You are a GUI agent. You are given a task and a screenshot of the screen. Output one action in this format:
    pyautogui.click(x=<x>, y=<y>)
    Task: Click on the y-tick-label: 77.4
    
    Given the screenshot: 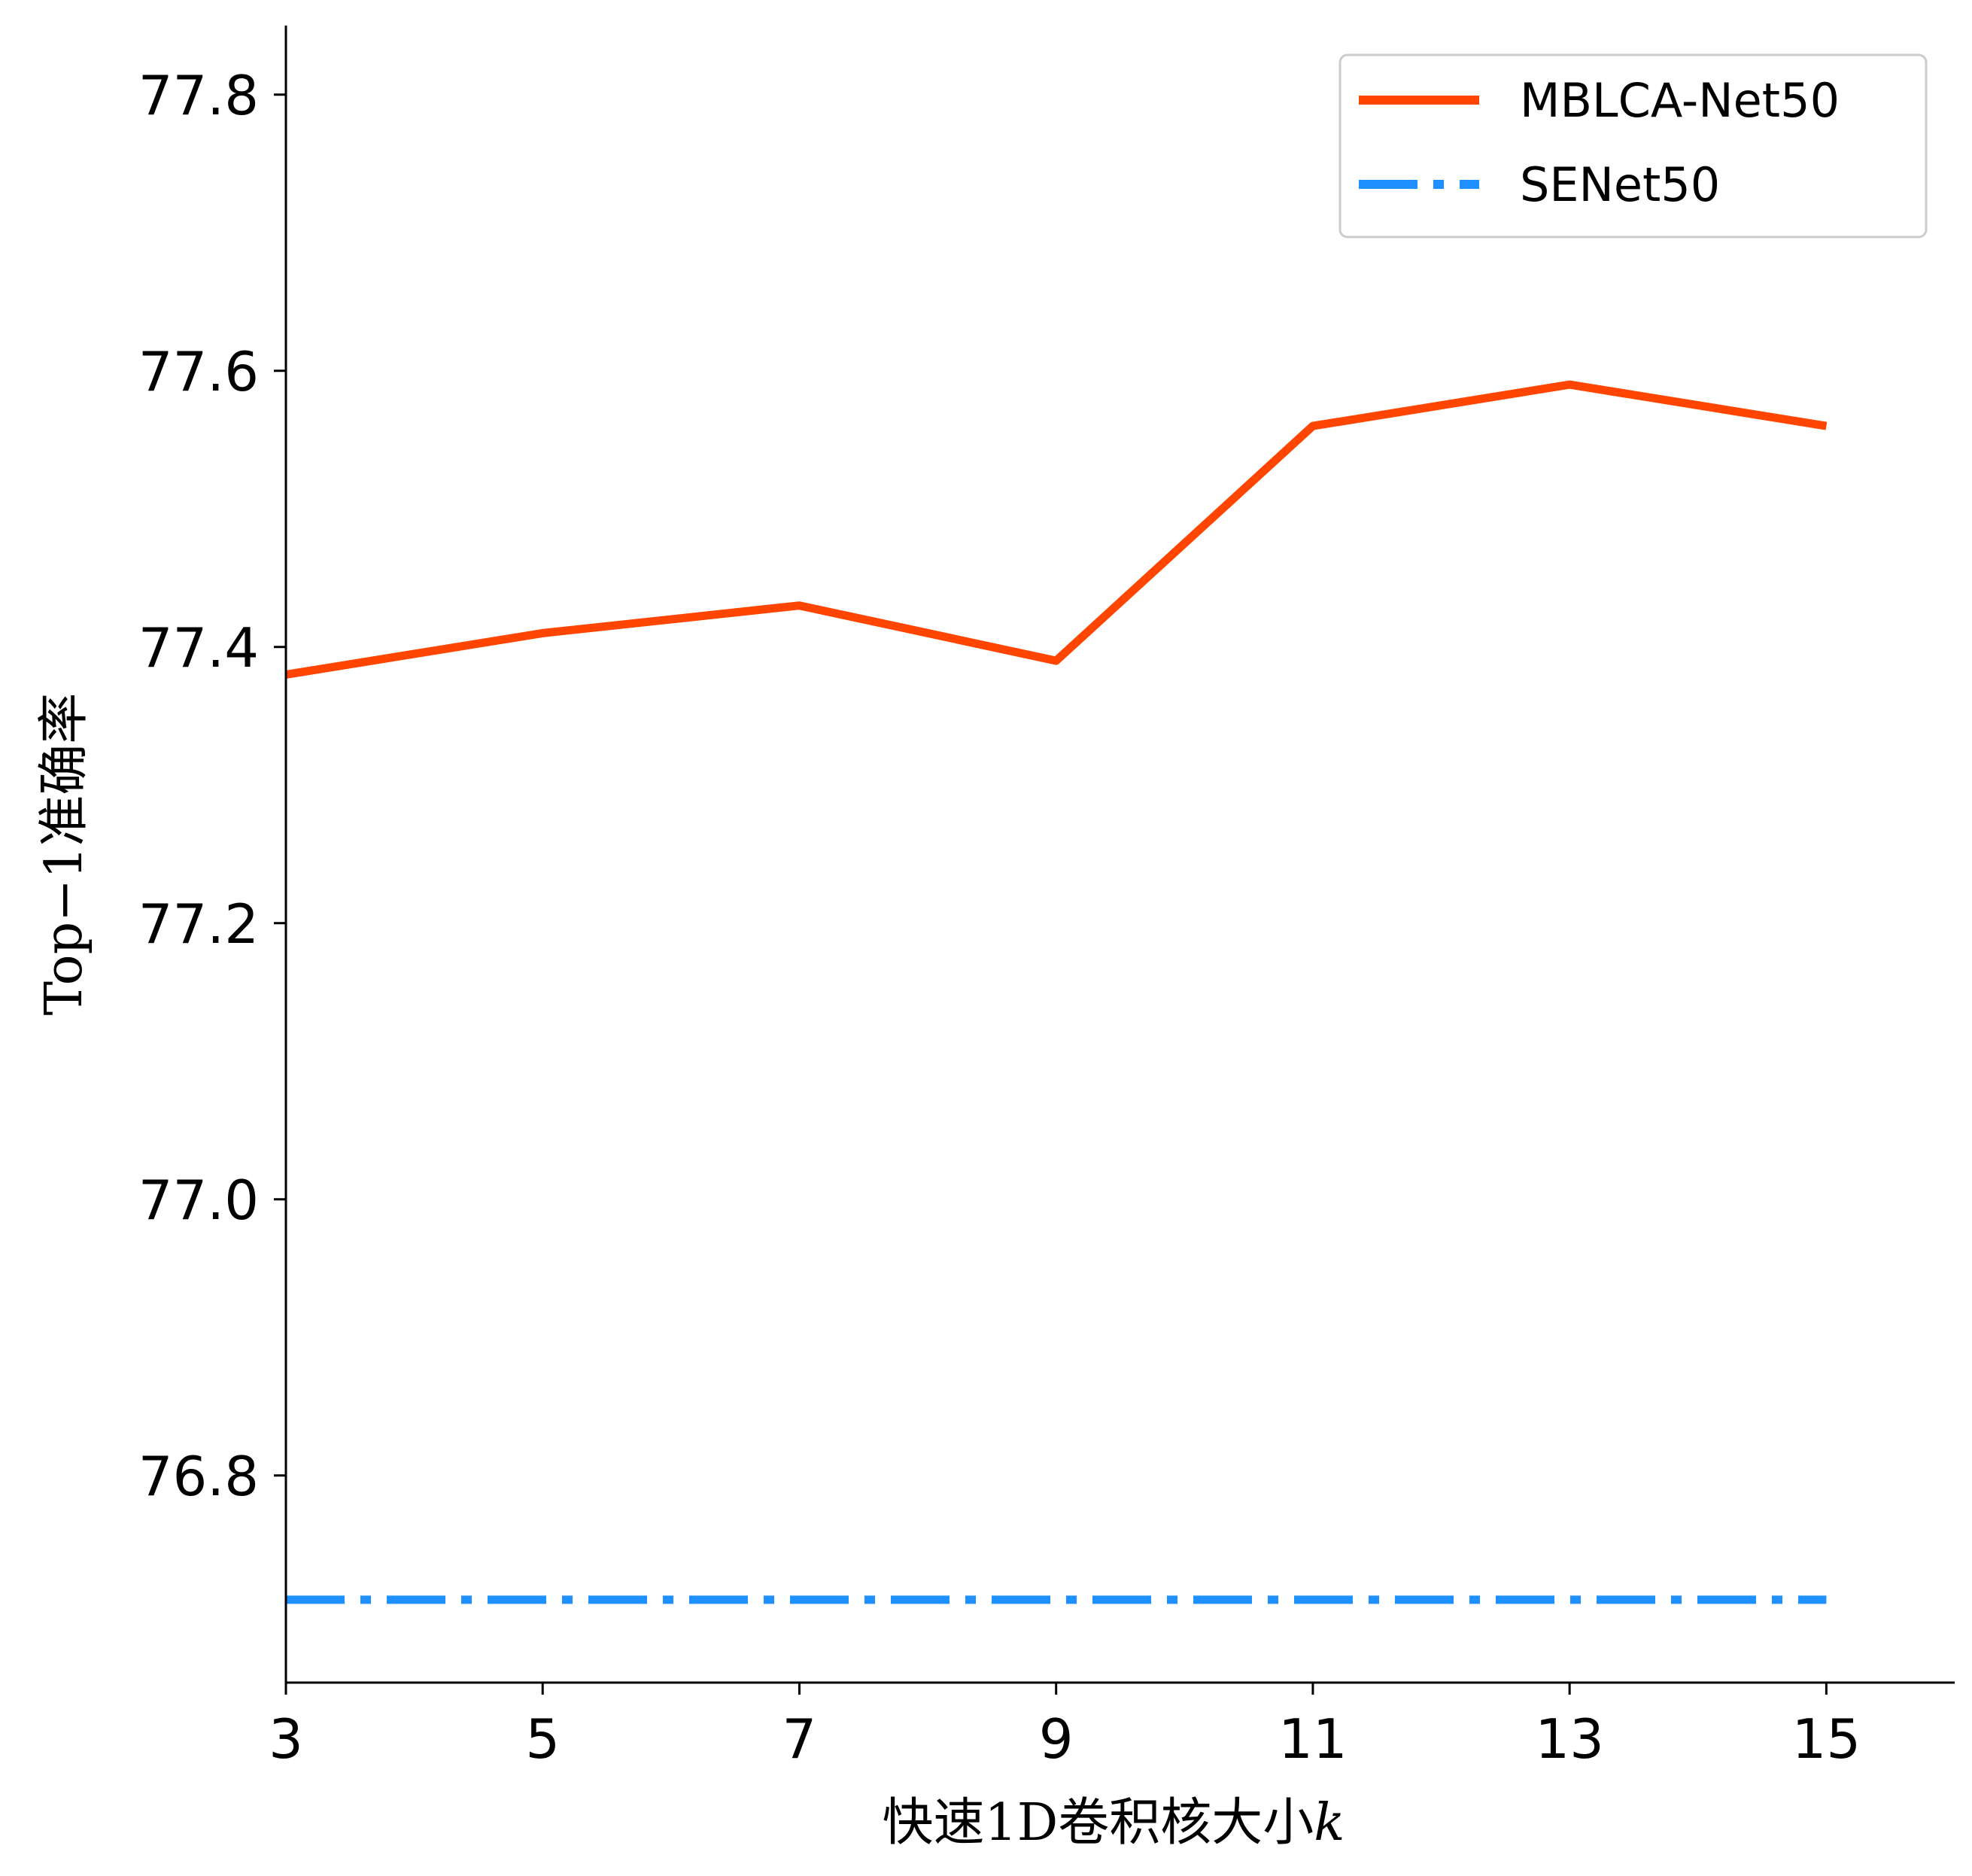 What is the action you would take?
    pyautogui.click(x=199, y=648)
    